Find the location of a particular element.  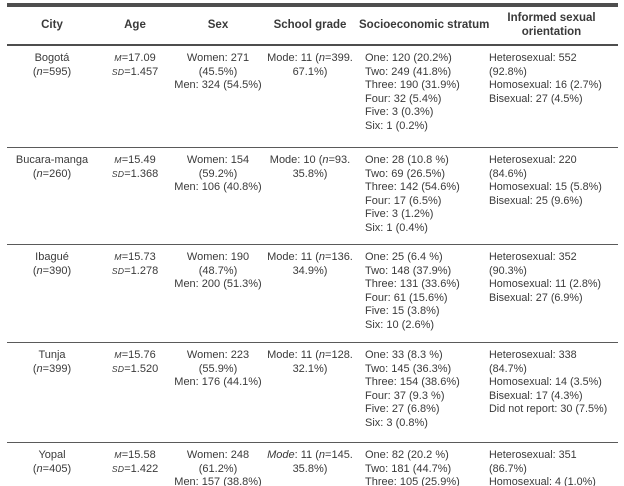

cell-line: Mode: 10 (n=93. is located at coordinates (310, 160).